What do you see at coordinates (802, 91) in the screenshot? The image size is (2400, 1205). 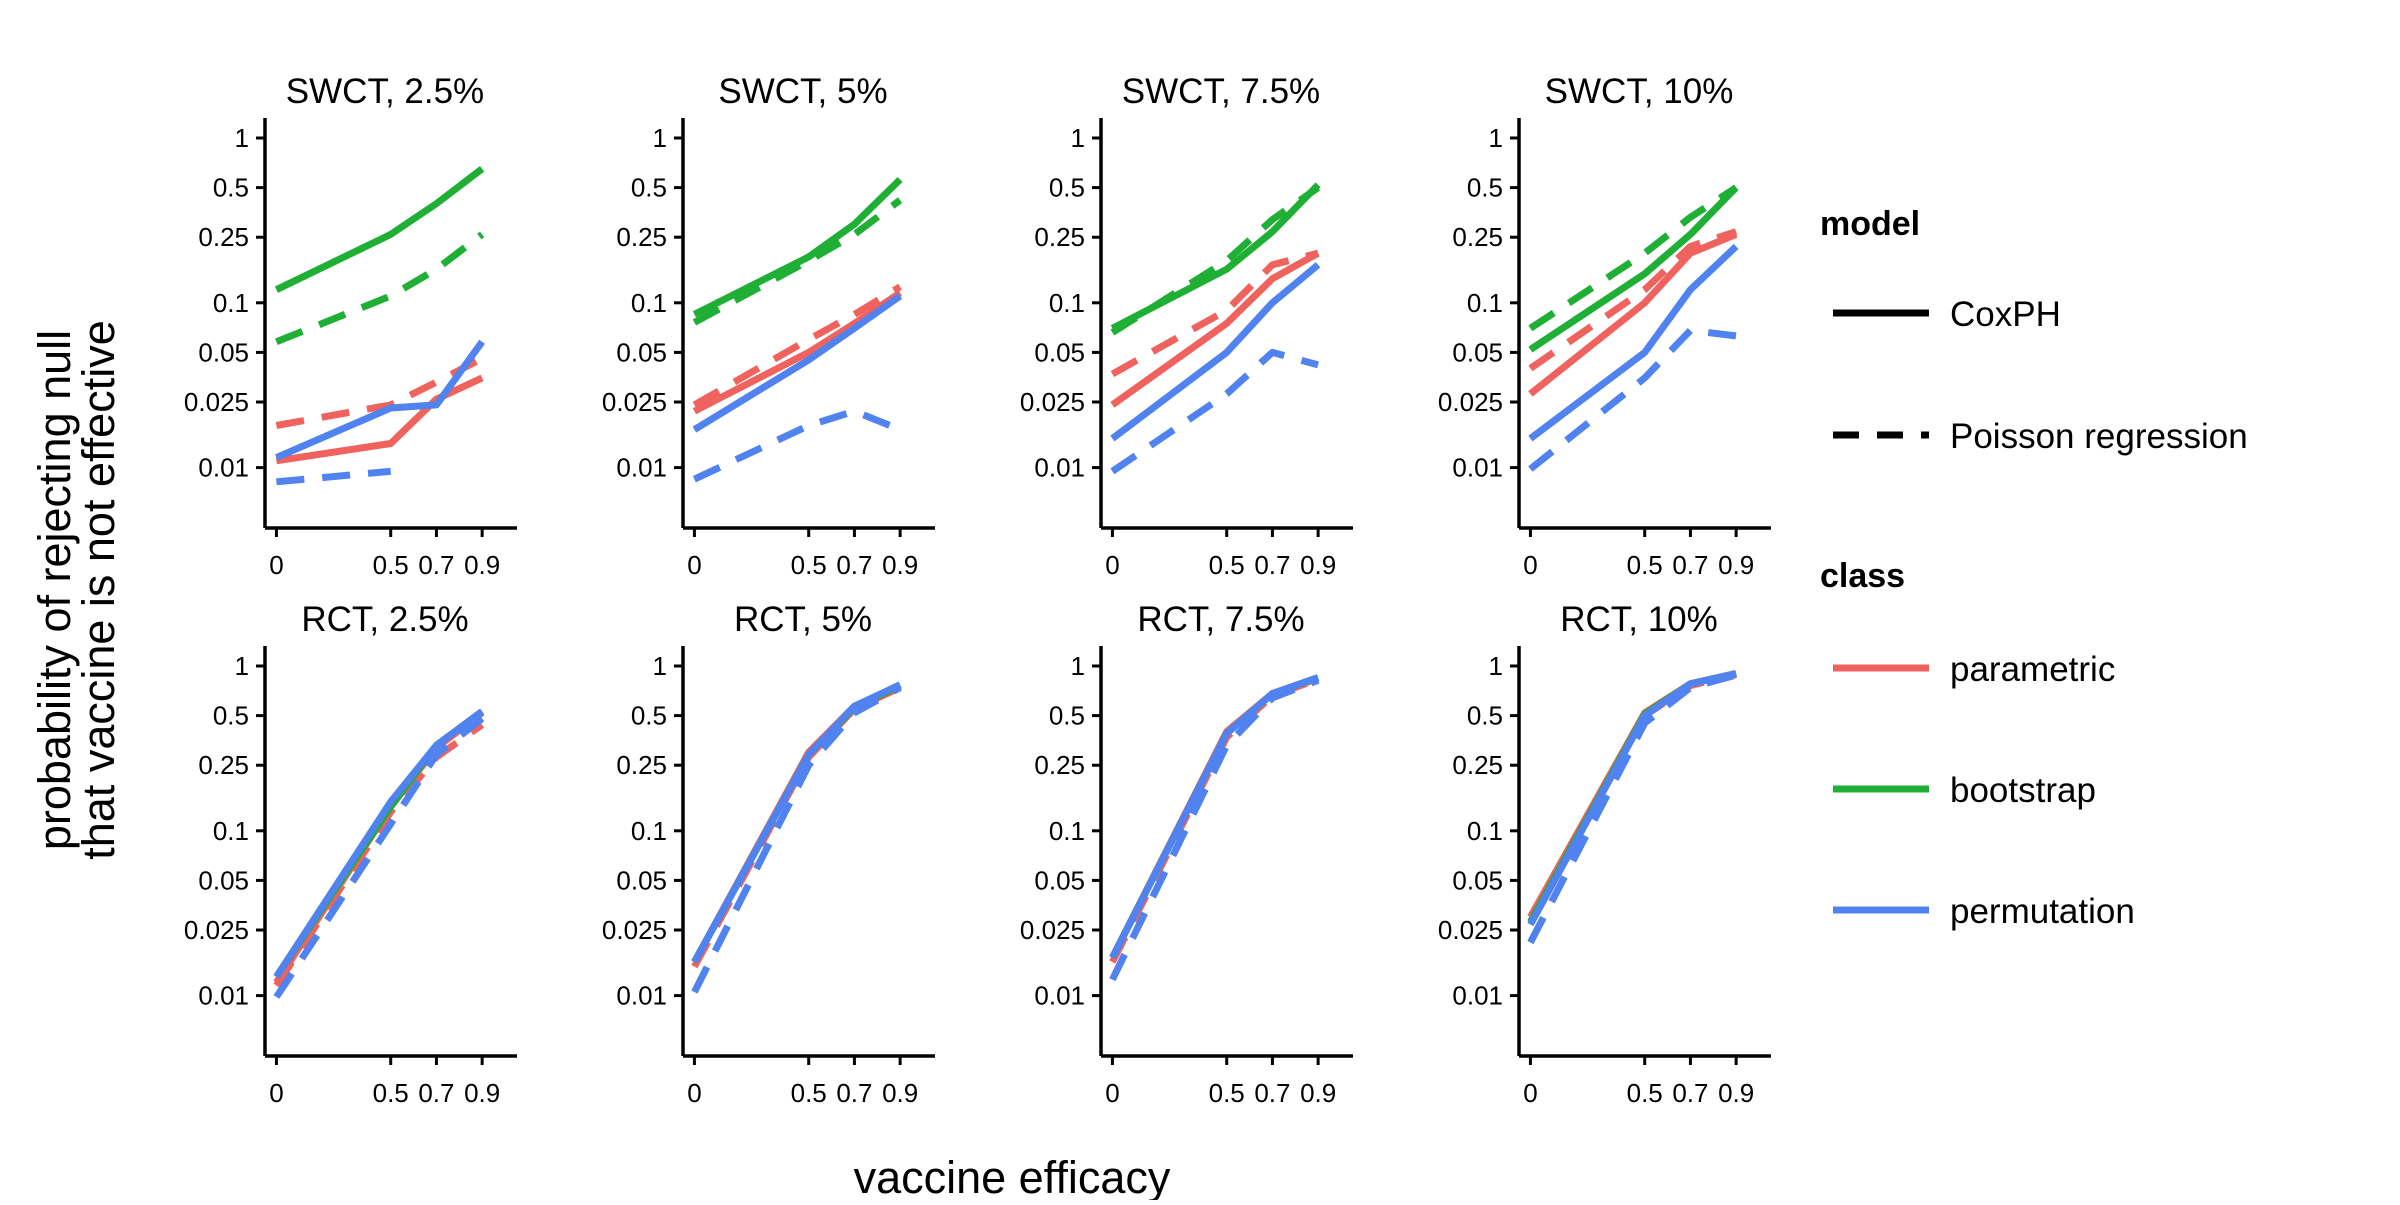 I see `panel-title: SWCT, 5%` at bounding box center [802, 91].